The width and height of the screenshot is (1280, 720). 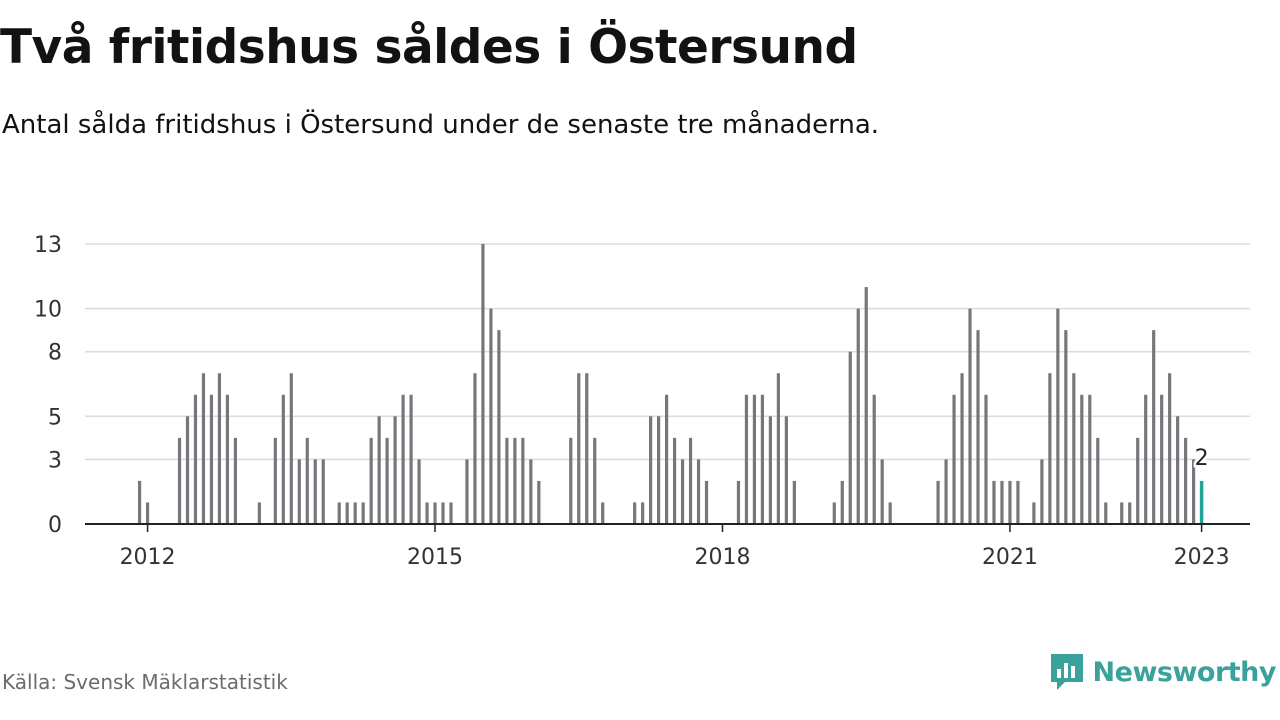 I want to click on x-tick-label: 2012, so click(x=148, y=557).